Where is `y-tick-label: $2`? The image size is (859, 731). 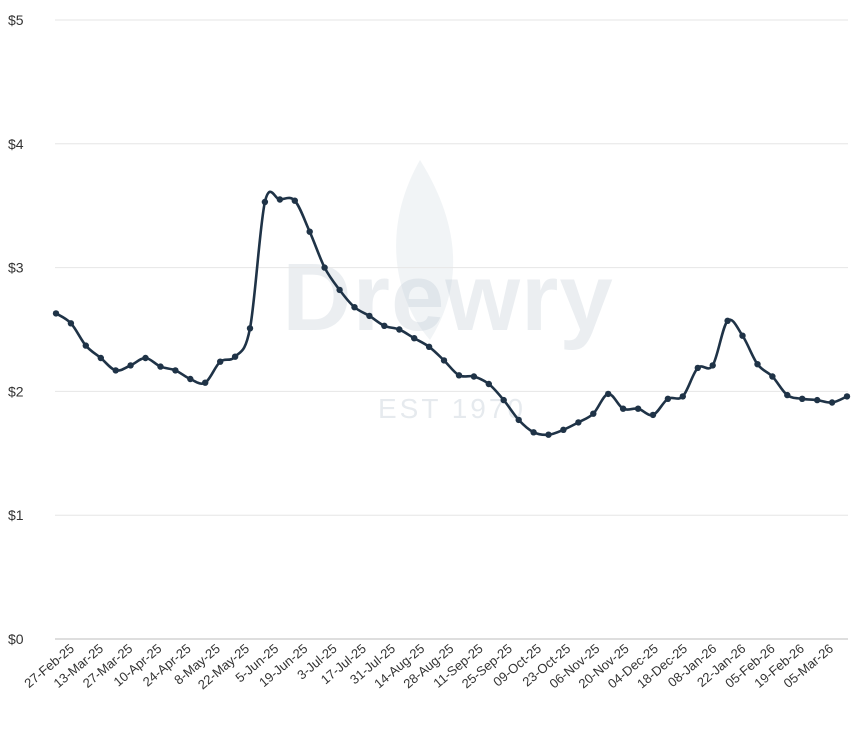 y-tick-label: $2 is located at coordinates (16, 391).